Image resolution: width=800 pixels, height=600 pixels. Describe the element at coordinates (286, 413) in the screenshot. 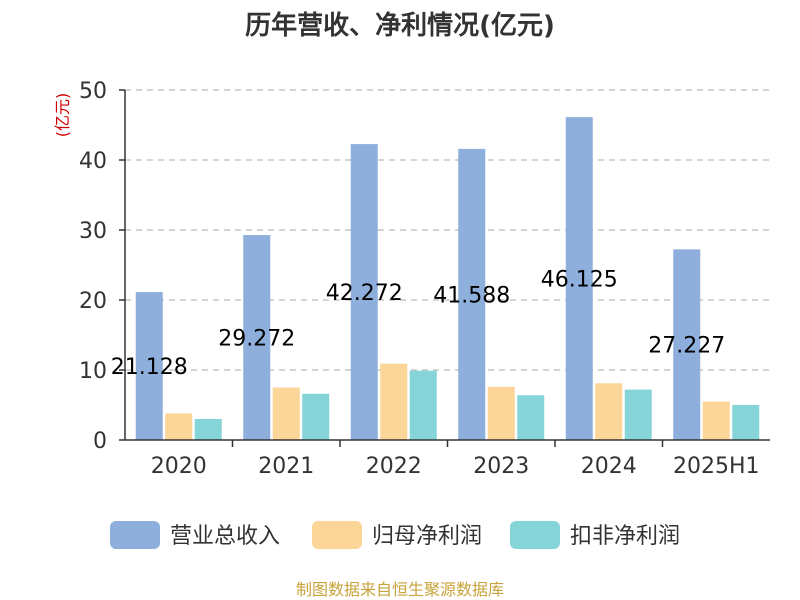

I see `bar-2-2021` at that location.